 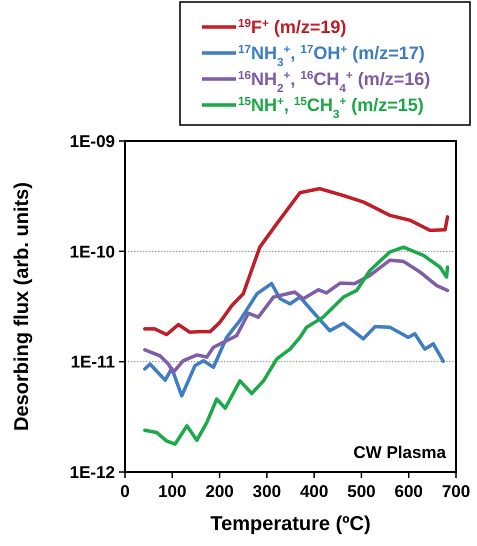 What do you see at coordinates (331, 107) in the screenshot?
I see `text: $^{15}$NH$^{+}$, $^{15}$CH$_{3}$$^{+}$ (m/z=15)` at bounding box center [331, 107].